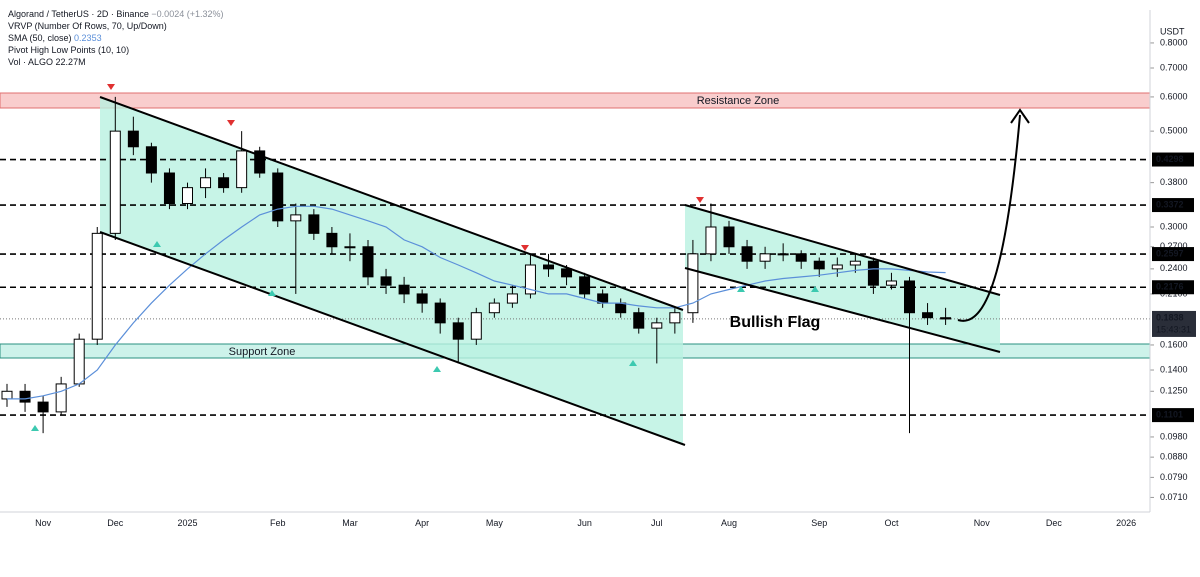 The image size is (1200, 577). Describe the element at coordinates (40, 38) in the screenshot. I see `sma-name: SMA (50, close)` at that location.